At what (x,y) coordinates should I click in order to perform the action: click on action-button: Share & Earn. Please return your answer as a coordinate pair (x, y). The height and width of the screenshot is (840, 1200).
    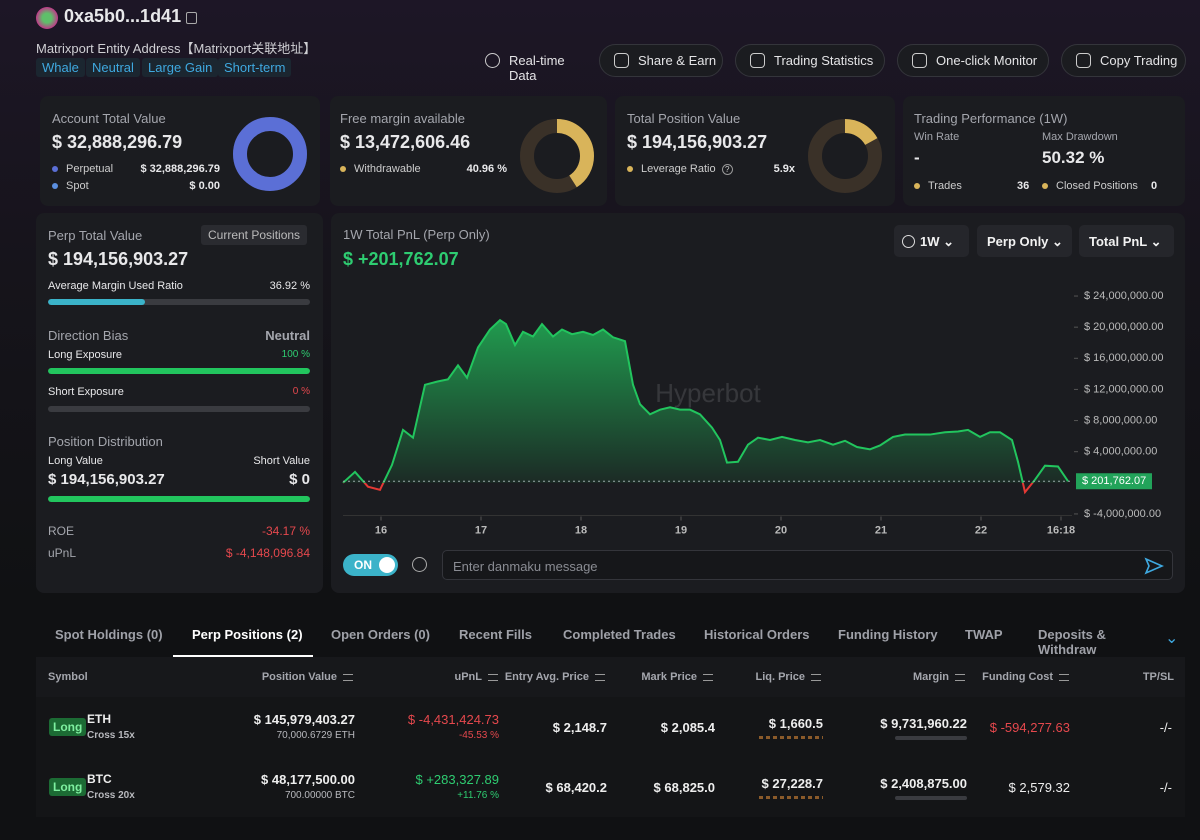
    Looking at the image, I should click on (661, 60).